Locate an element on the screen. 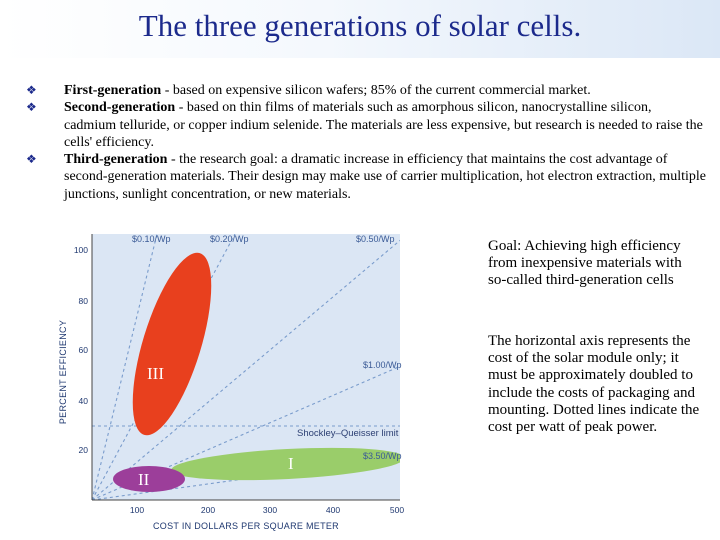 This screenshot has height=540, width=720. cost-label-350: $3.50/Wp is located at coordinates (382, 456).